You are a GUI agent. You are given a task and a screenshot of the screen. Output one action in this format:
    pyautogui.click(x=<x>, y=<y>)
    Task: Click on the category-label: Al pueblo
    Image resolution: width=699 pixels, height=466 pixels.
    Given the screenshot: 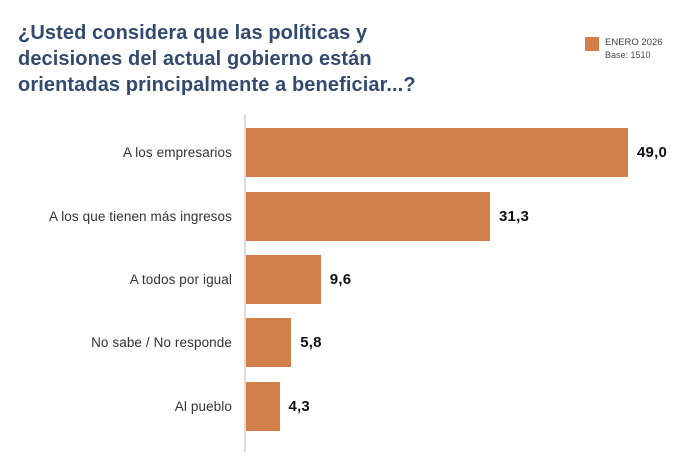 What is the action you would take?
    pyautogui.click(x=203, y=406)
    